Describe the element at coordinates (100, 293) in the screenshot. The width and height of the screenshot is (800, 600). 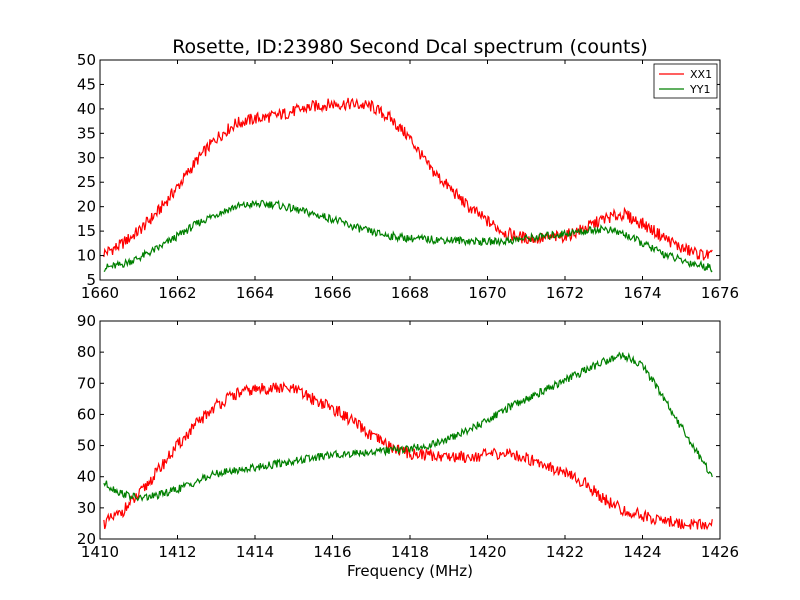
I see `x-tick-label: 1660` at that location.